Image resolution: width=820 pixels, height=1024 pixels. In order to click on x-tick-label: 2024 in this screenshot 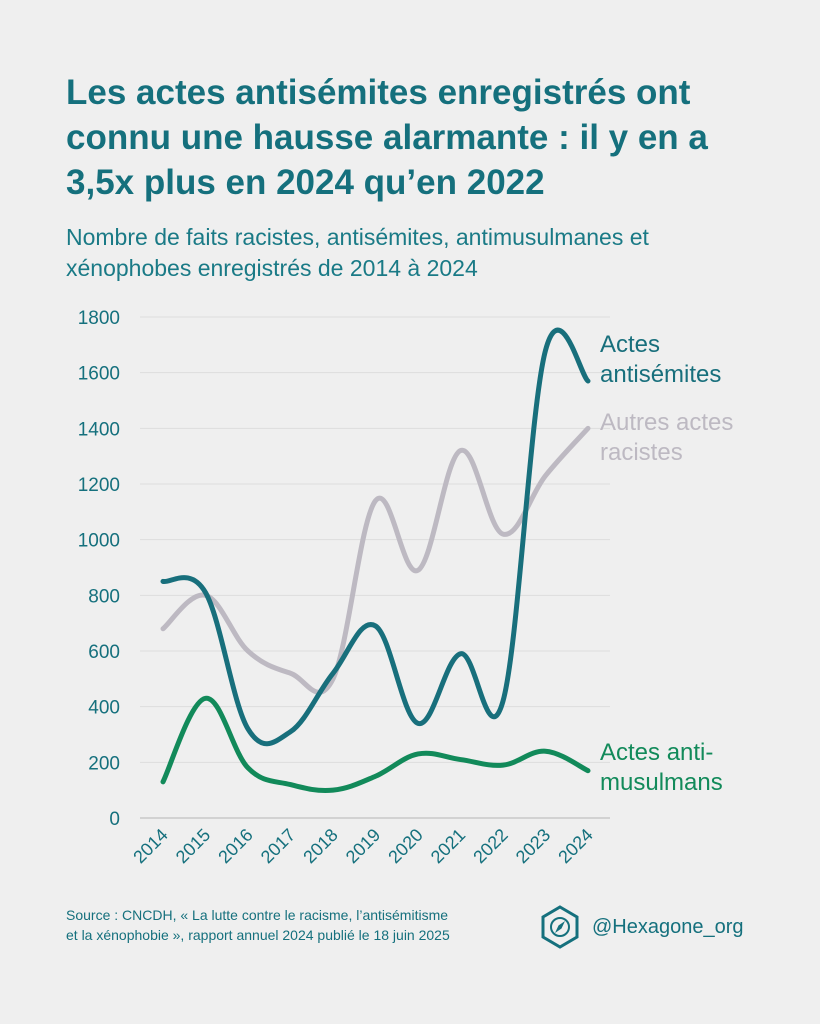, I will do `click(575, 846)`.